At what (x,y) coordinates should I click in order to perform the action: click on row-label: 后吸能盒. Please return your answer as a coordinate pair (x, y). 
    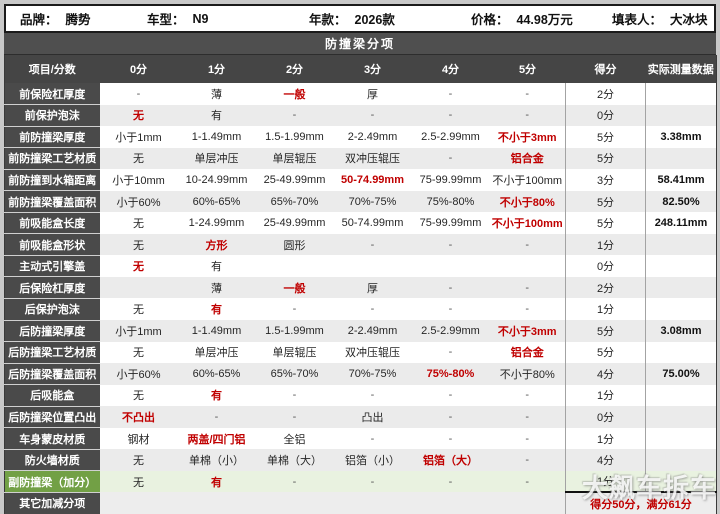
    Looking at the image, I should click on (52, 395).